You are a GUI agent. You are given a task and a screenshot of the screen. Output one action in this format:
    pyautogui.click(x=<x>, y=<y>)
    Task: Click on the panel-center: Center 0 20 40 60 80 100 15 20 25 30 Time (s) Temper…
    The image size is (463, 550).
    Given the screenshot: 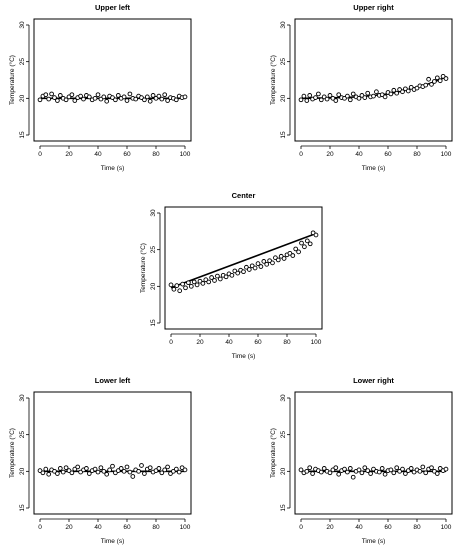 What is the action you would take?
    pyautogui.click(x=231, y=275)
    